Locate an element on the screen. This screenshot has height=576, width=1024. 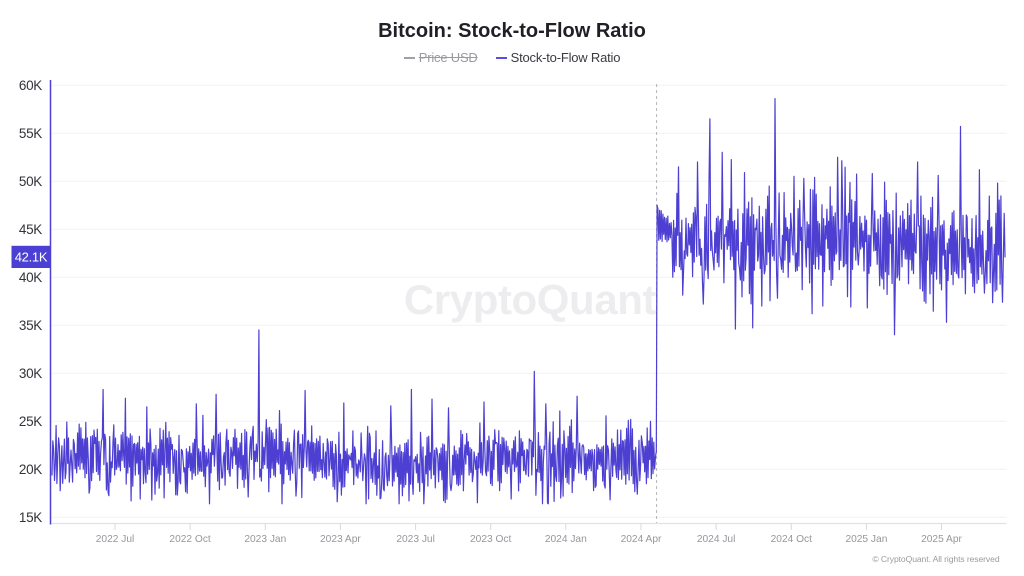
svg-text: 40K is located at coordinates (30, 277).